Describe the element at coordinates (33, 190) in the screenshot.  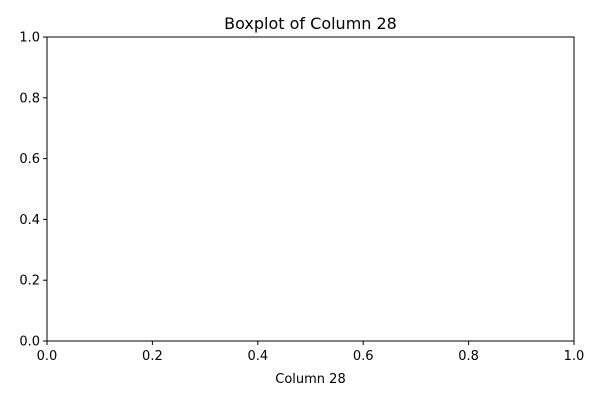
I see `y-axis: 0.0 0.2 0.4 0.6 0.8 1.0` at that location.